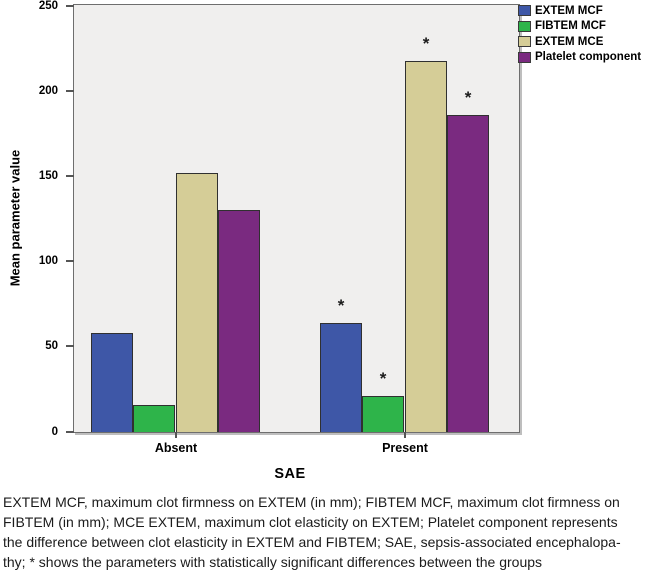  Describe the element at coordinates (524, 11) in the screenshot. I see `legend-swatch-extem-mcf` at that location.